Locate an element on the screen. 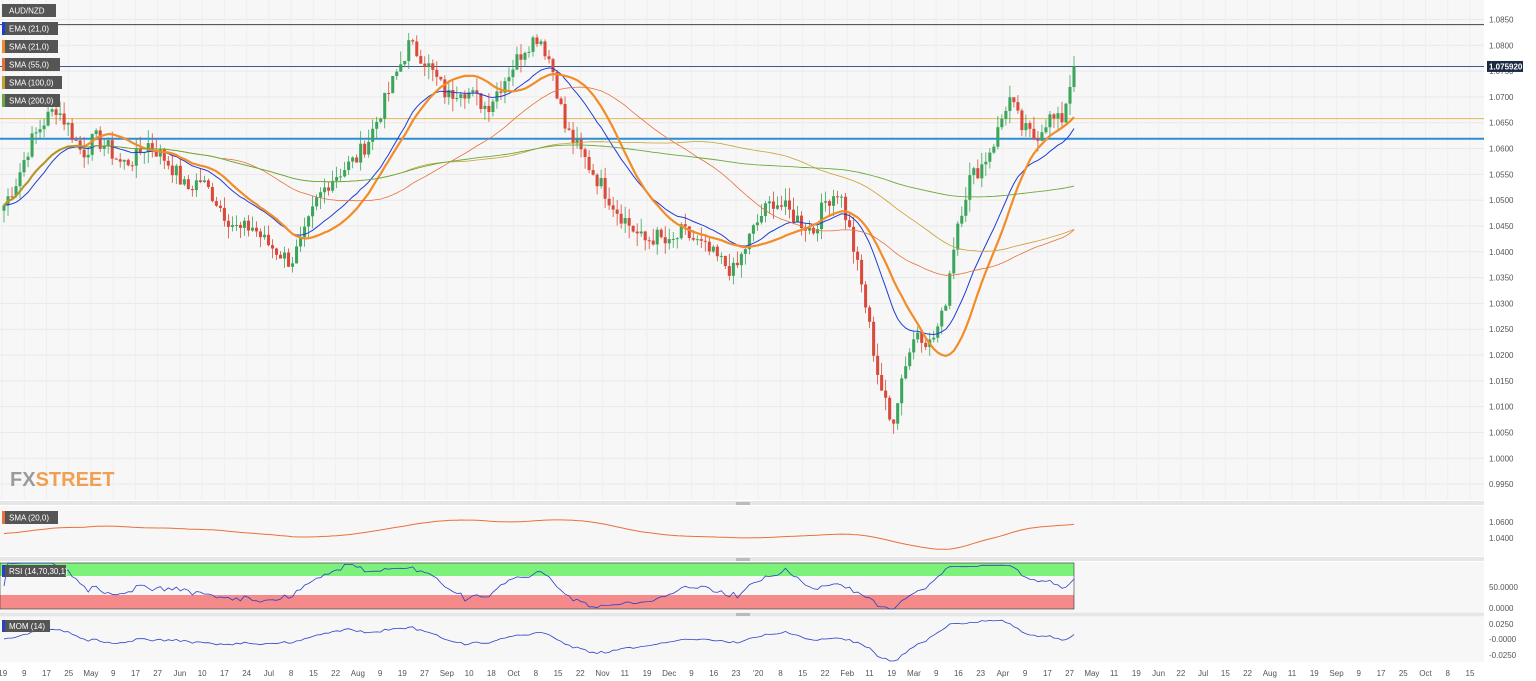 This screenshot has width=1536, height=681. time-axis-tick: Sep is located at coordinates (447, 673).